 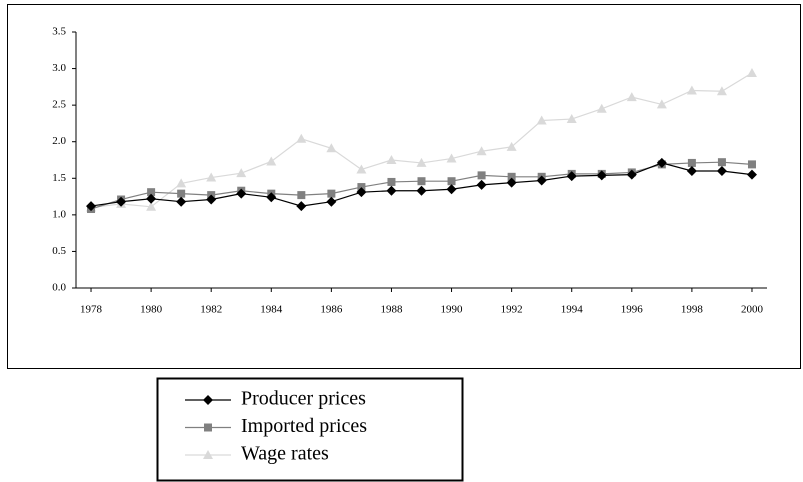 I want to click on legend-label: Imported prices, so click(x=304, y=426).